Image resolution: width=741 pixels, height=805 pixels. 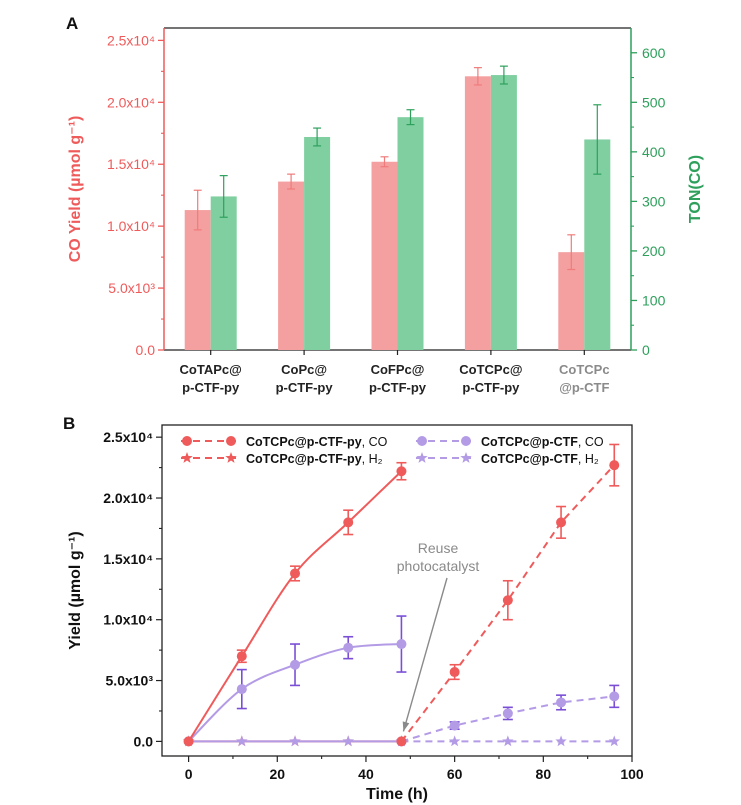 What do you see at coordinates (366, 774) in the screenshot?
I see `x-tick-label: 40` at bounding box center [366, 774].